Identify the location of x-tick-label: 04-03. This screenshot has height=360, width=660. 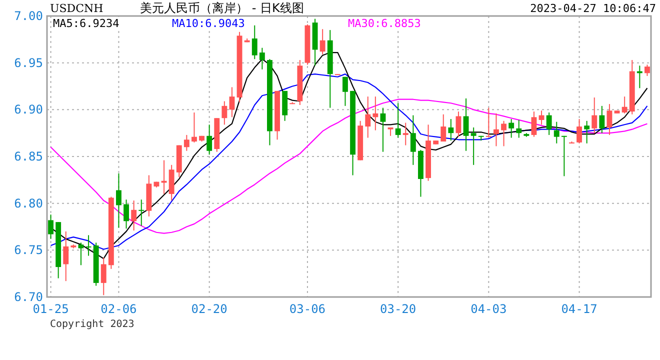
(488, 309).